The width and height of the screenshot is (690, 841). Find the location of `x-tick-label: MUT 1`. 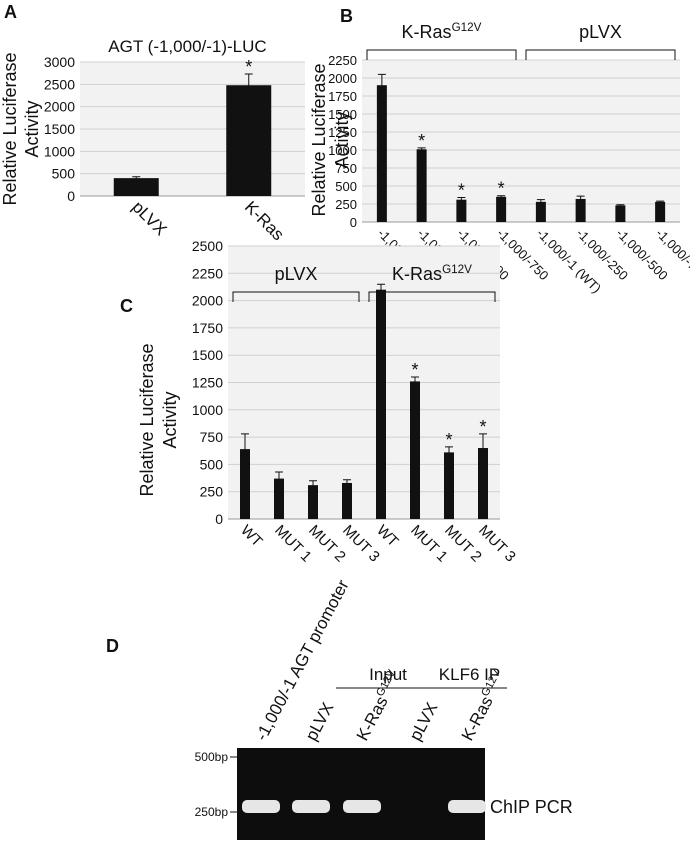

x-tick-label: MUT 1 is located at coordinates (429, 544).